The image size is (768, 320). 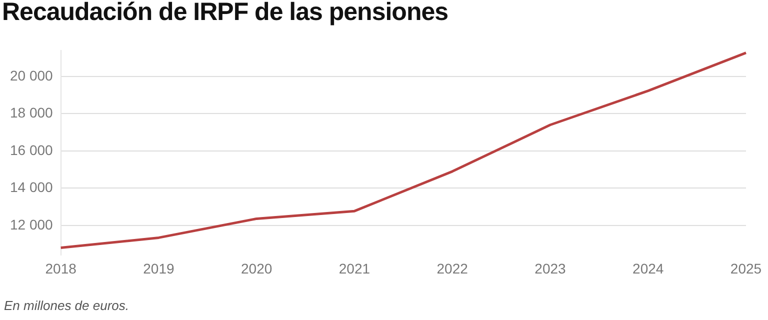 What do you see at coordinates (354, 268) in the screenshot?
I see `x-tick-label: 2021` at bounding box center [354, 268].